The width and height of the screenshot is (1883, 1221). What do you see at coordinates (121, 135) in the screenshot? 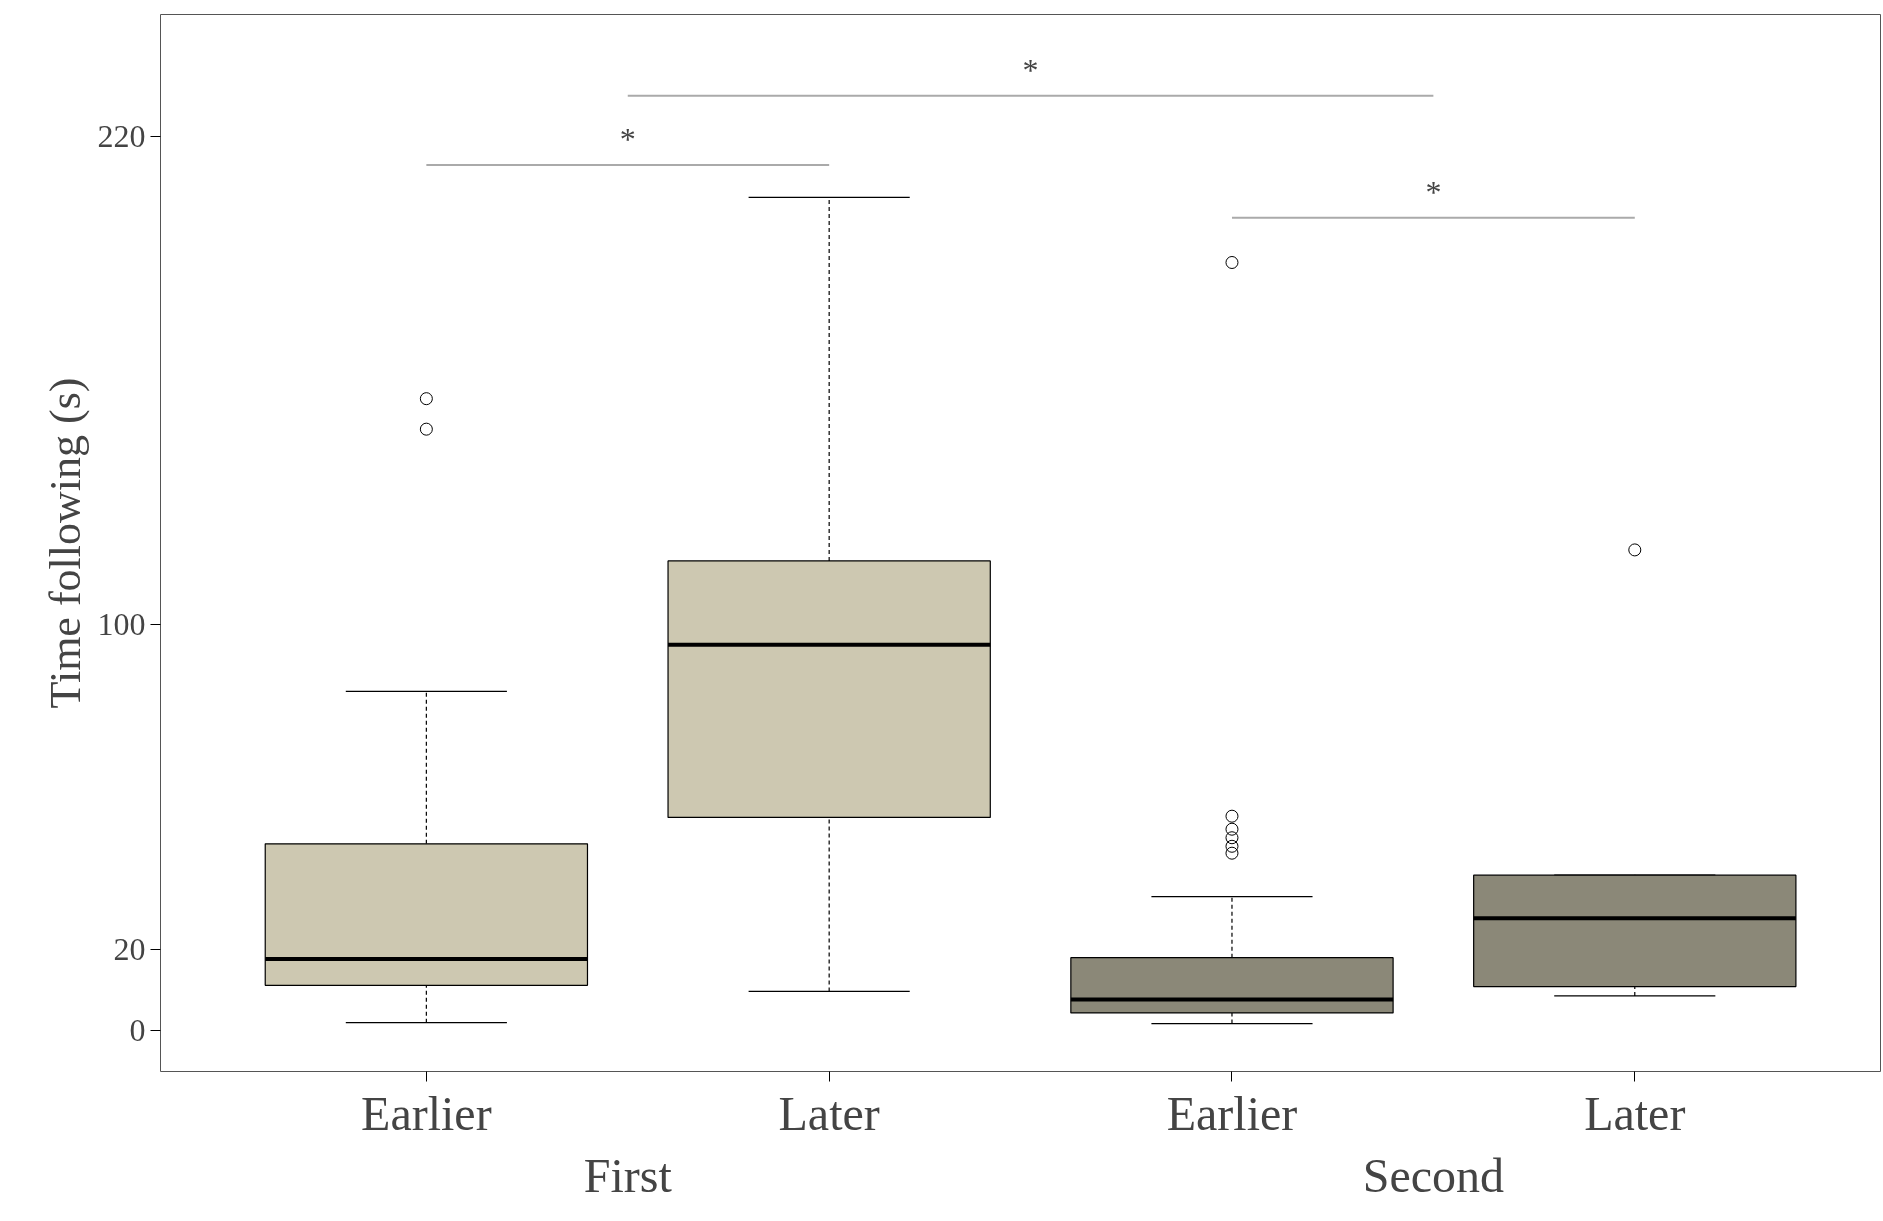
I see `y-tick-label: 220` at bounding box center [121, 135].